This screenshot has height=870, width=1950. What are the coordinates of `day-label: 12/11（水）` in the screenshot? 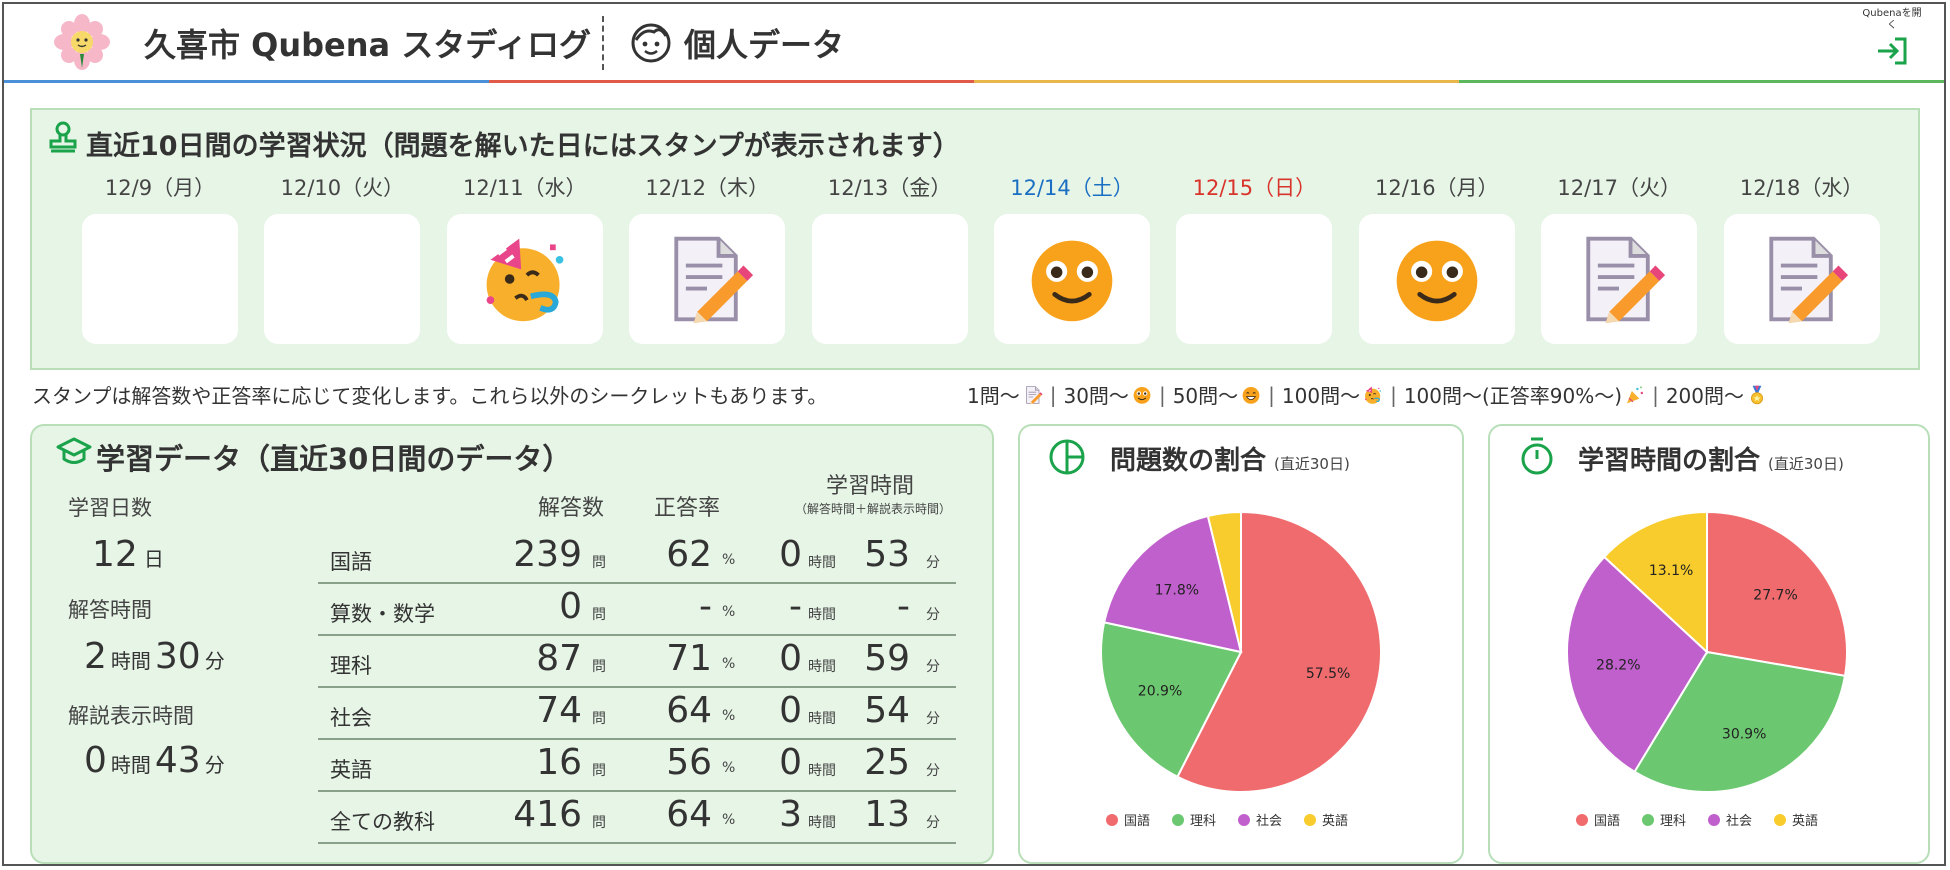 It's located at (525, 188).